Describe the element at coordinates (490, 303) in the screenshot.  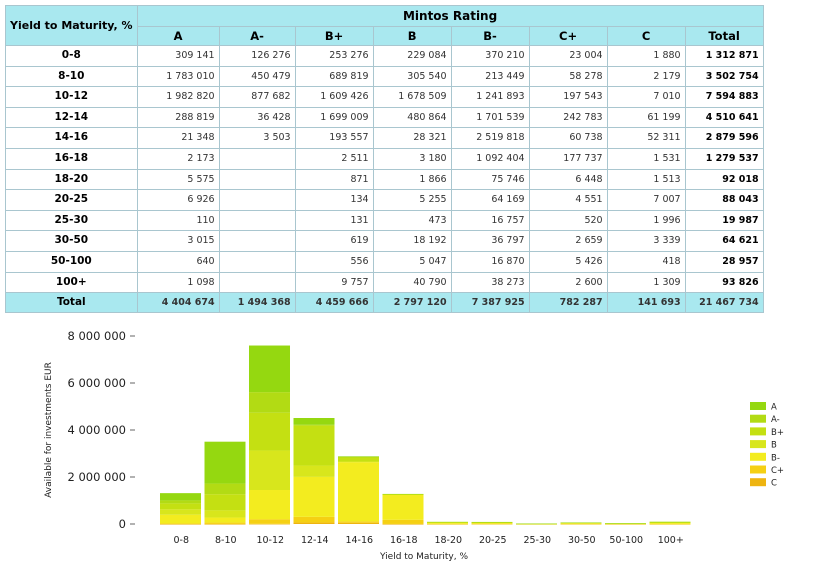
I see `total-cell: 7 387 925` at that location.